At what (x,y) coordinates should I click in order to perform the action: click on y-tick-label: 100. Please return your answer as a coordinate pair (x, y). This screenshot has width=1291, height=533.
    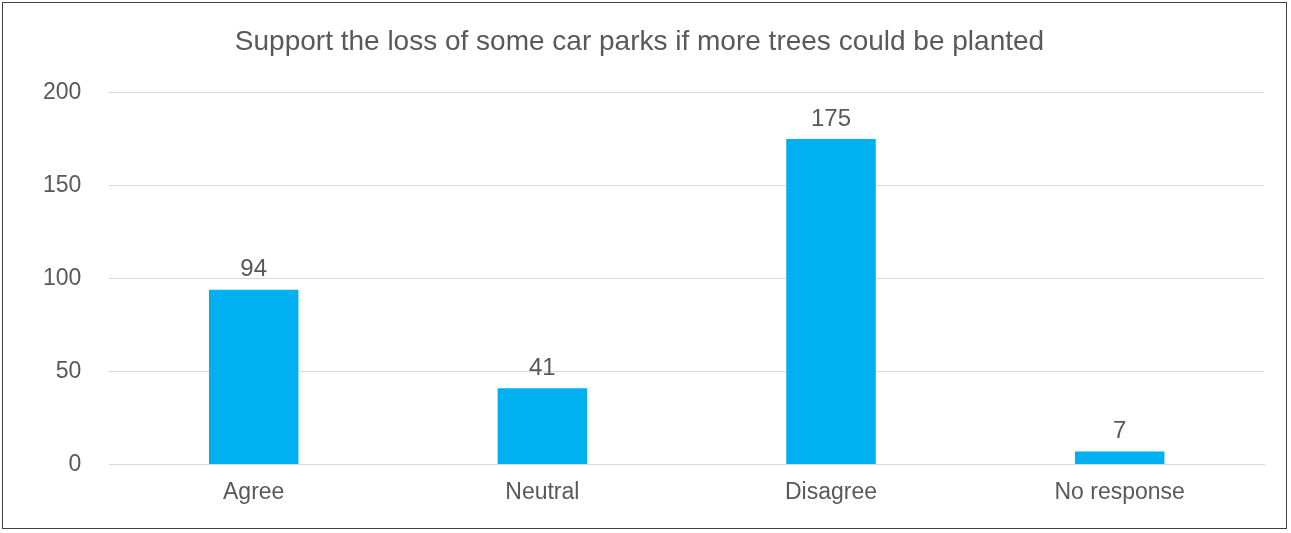
    Looking at the image, I should click on (62, 276).